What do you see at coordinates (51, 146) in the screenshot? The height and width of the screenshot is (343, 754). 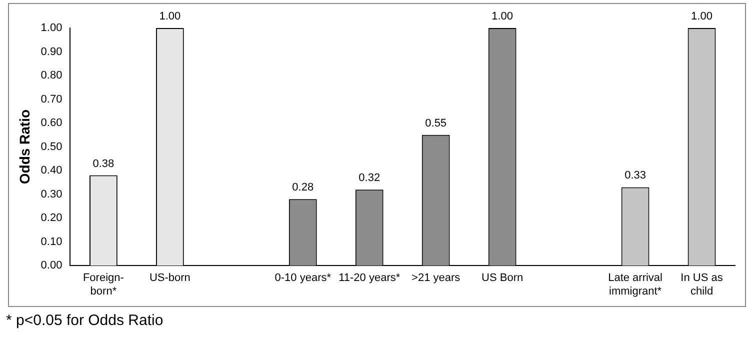 I see `y-tick-label: 0.50` at bounding box center [51, 146].